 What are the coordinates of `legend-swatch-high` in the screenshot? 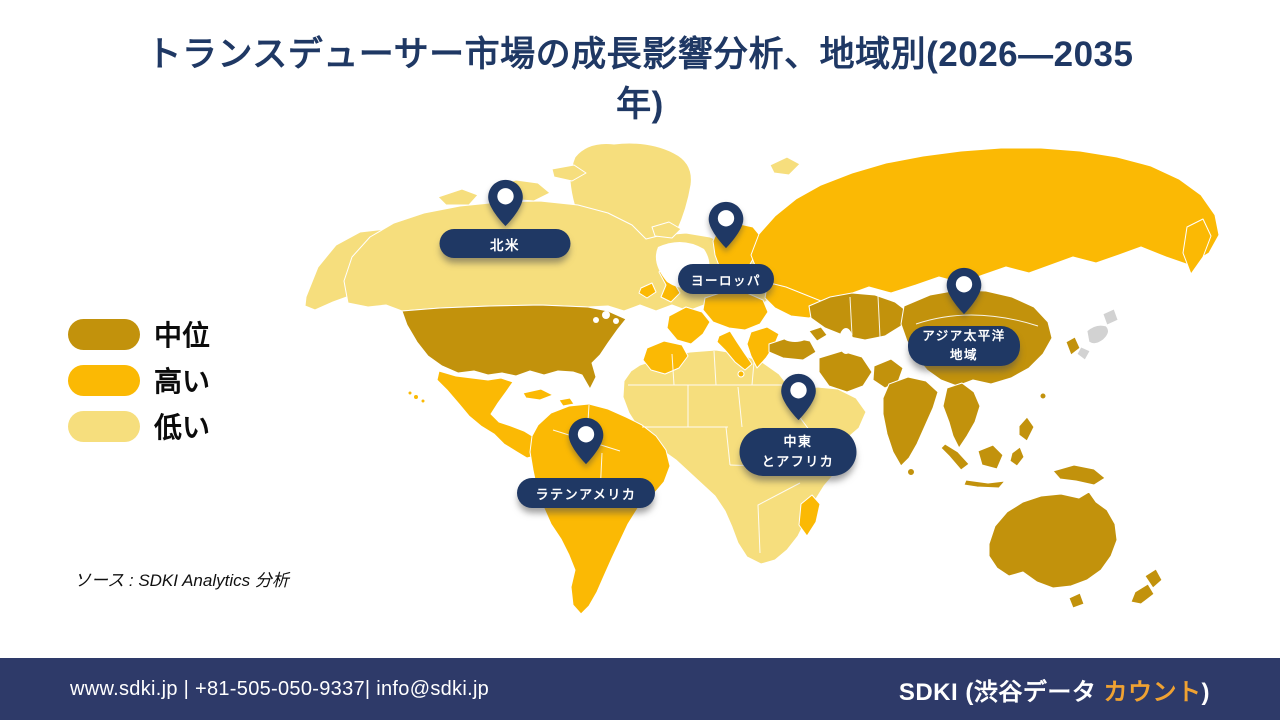 It's located at (104, 380).